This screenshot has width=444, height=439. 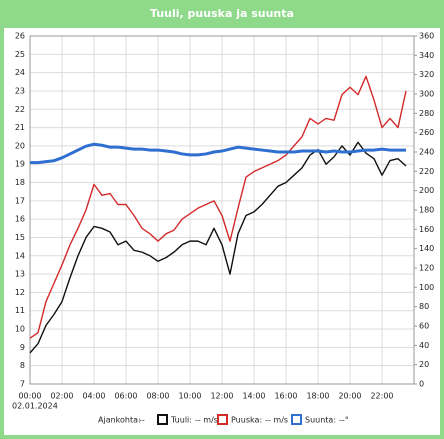 What do you see at coordinates (20, 292) in the screenshot?
I see `y-tick-label: 12` at bounding box center [20, 292].